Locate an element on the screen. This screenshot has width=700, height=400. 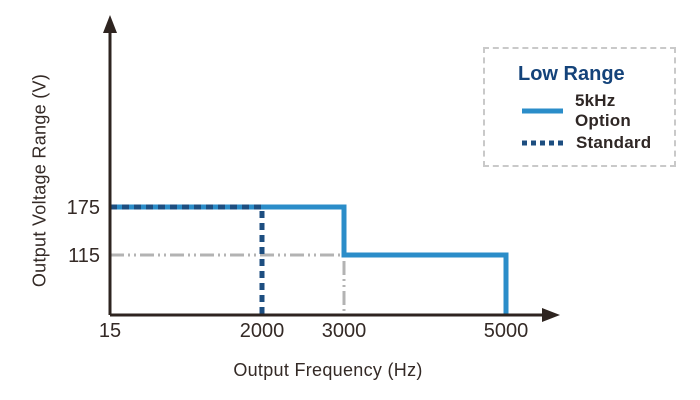
x-axis-arrow-icon is located at coordinates (551, 315).